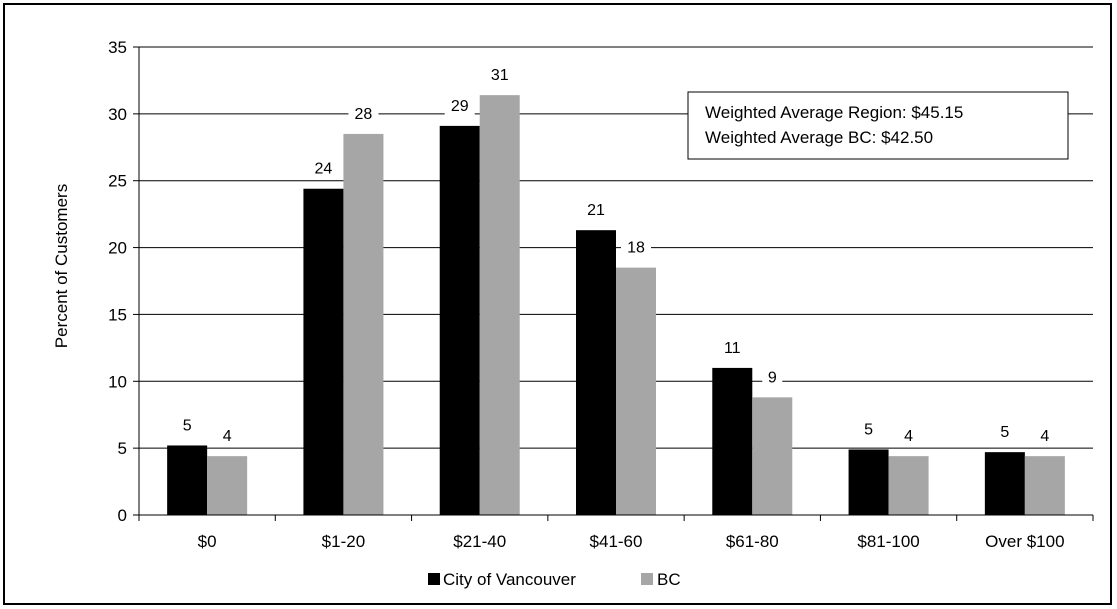 The width and height of the screenshot is (1117, 609). Describe the element at coordinates (207, 541) in the screenshot. I see `x-tick-label-0: $0` at that location.